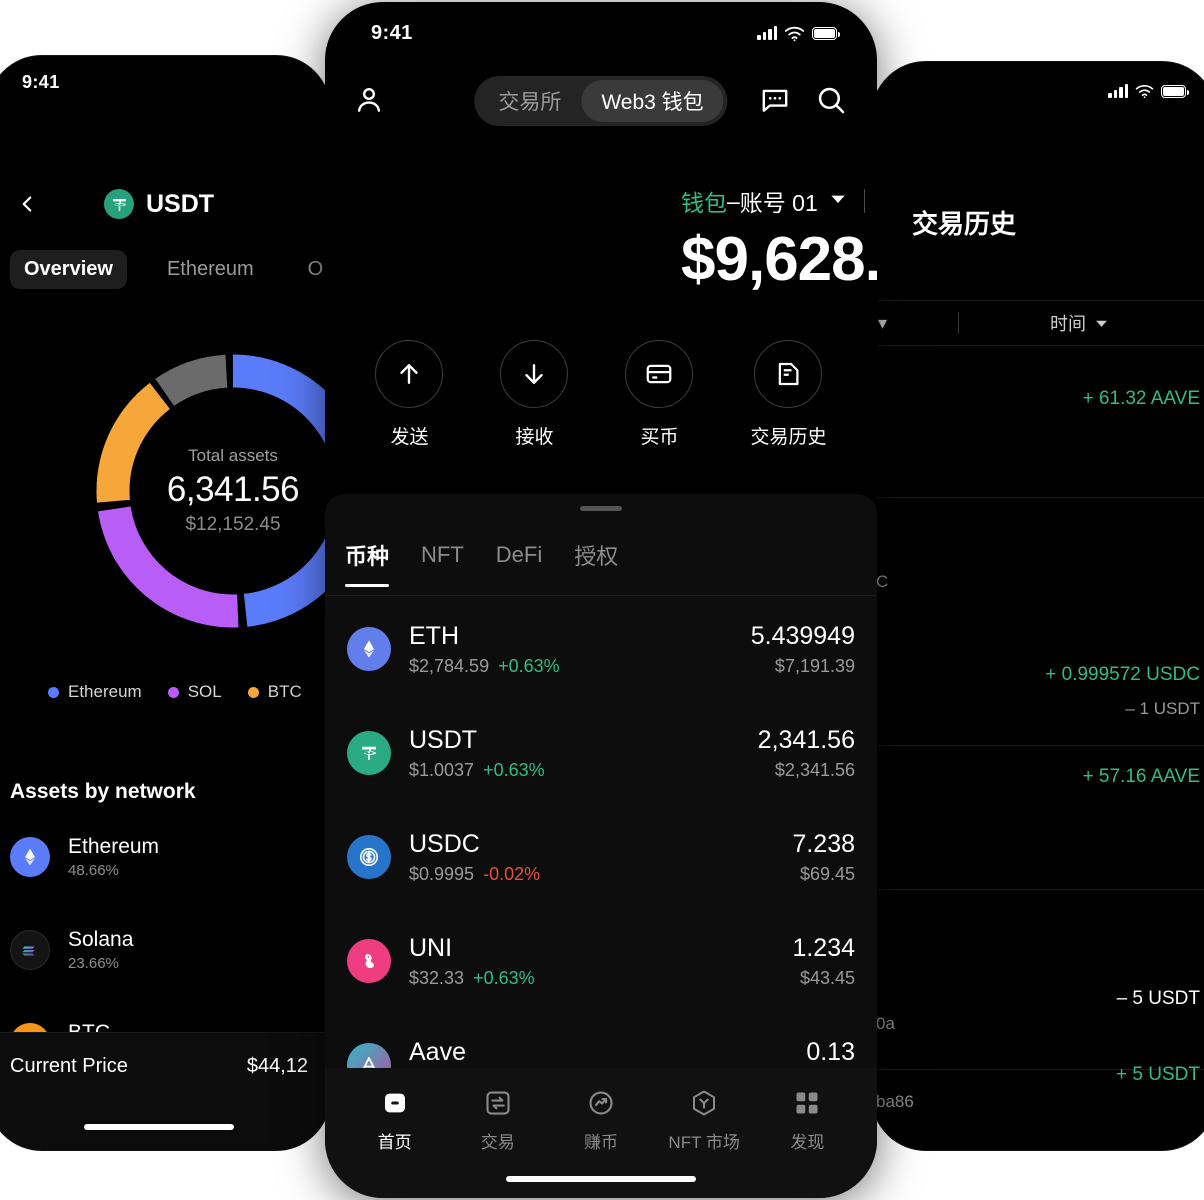  I want to click on filter-left-caret-icon: ▾, so click(883, 322).